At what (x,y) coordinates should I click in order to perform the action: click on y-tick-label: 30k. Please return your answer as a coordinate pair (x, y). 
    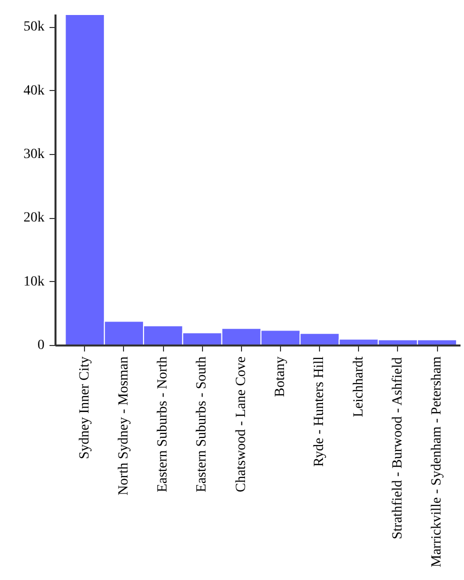
    Looking at the image, I should click on (34, 154).